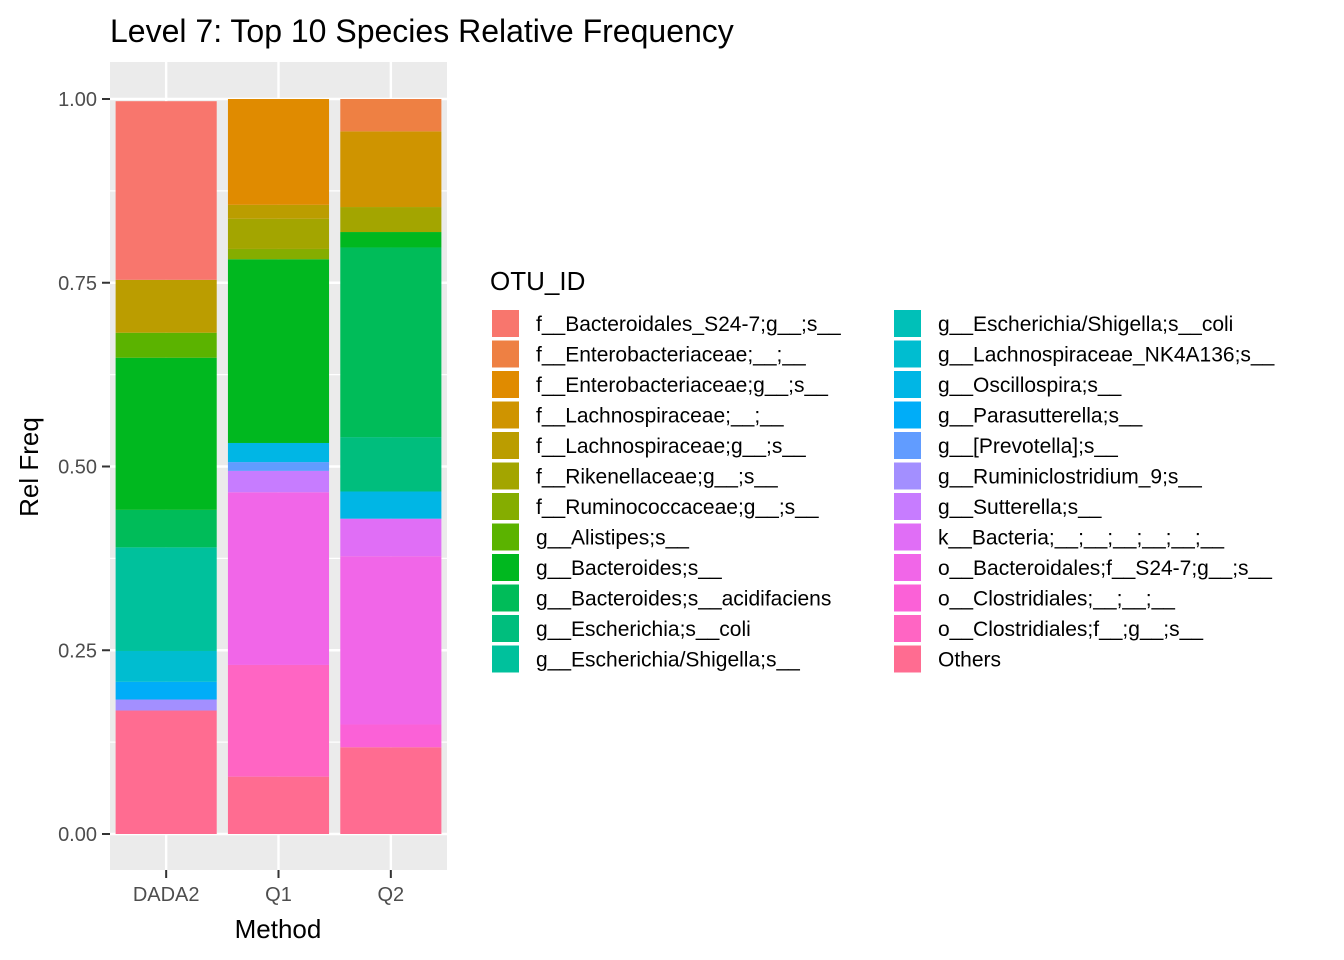  Describe the element at coordinates (1020, 507) in the screenshot. I see `legend-label: g__Sutterella;s__` at that location.